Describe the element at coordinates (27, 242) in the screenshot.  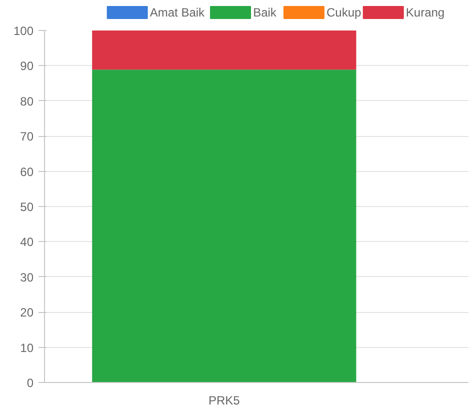
I see `y-tick-label: 40` at that location.